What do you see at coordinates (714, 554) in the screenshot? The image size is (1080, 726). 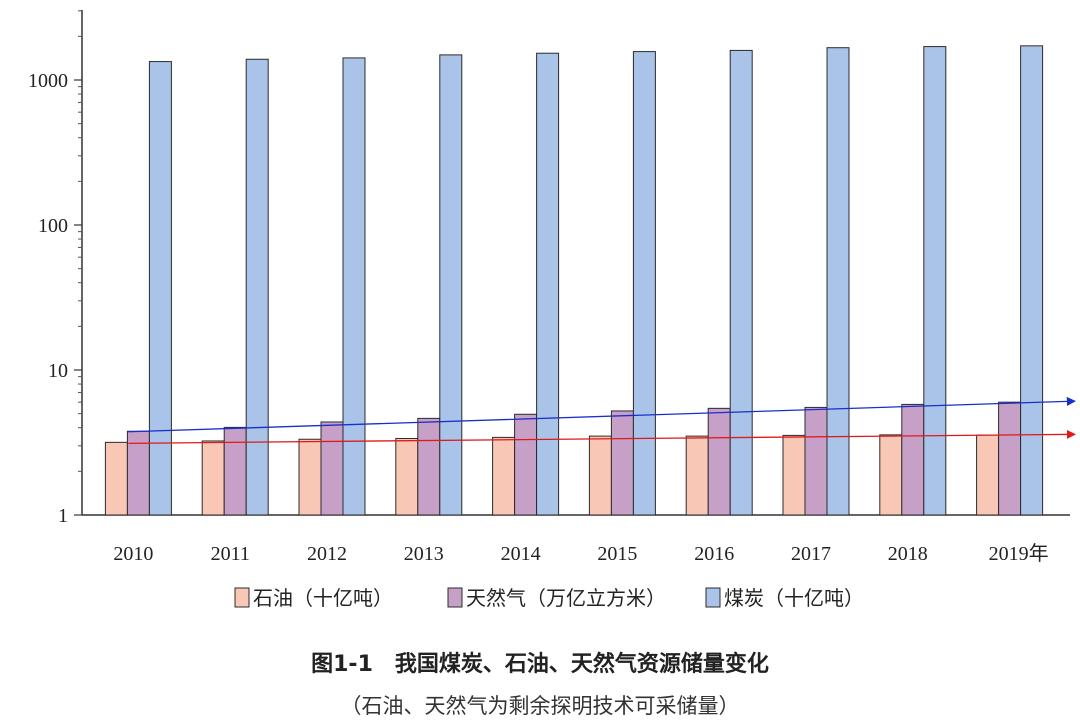 I see `x-tick-label: 2016` at bounding box center [714, 554].